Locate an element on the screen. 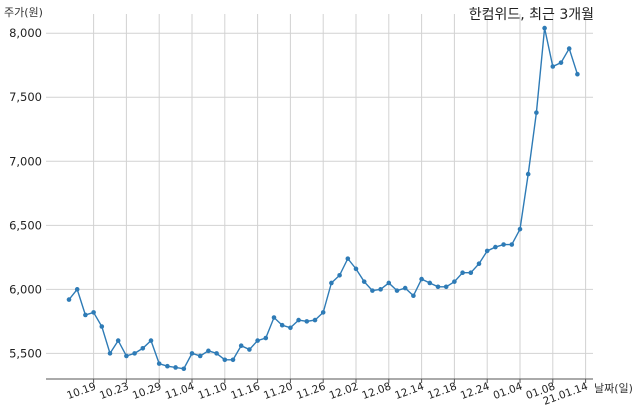 The image size is (640, 419). x-tick-label: 10.23 is located at coordinates (114, 392).